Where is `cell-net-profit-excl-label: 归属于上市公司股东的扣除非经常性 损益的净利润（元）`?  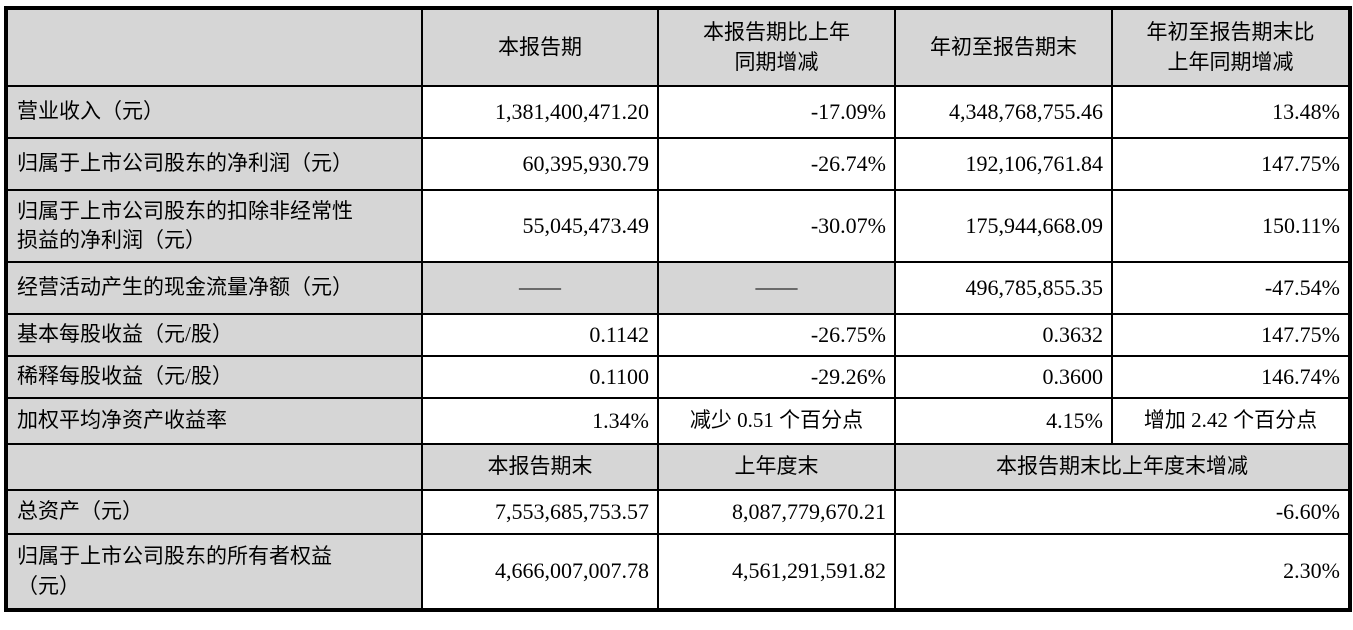
cell-net-profit-excl-label: 归属于上市公司股东的扣除非经常性 损益的净利润（元） is located at coordinates (214, 226).